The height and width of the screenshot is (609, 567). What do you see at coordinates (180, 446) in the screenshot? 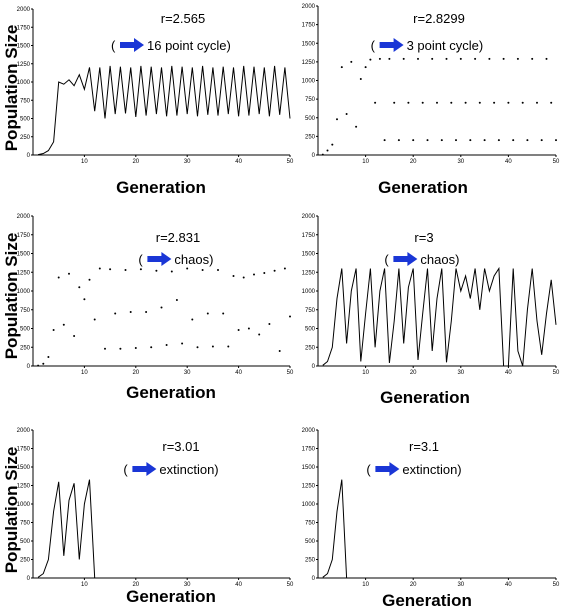
I see `panel-5-r-value: r=3.01` at bounding box center [180, 446].